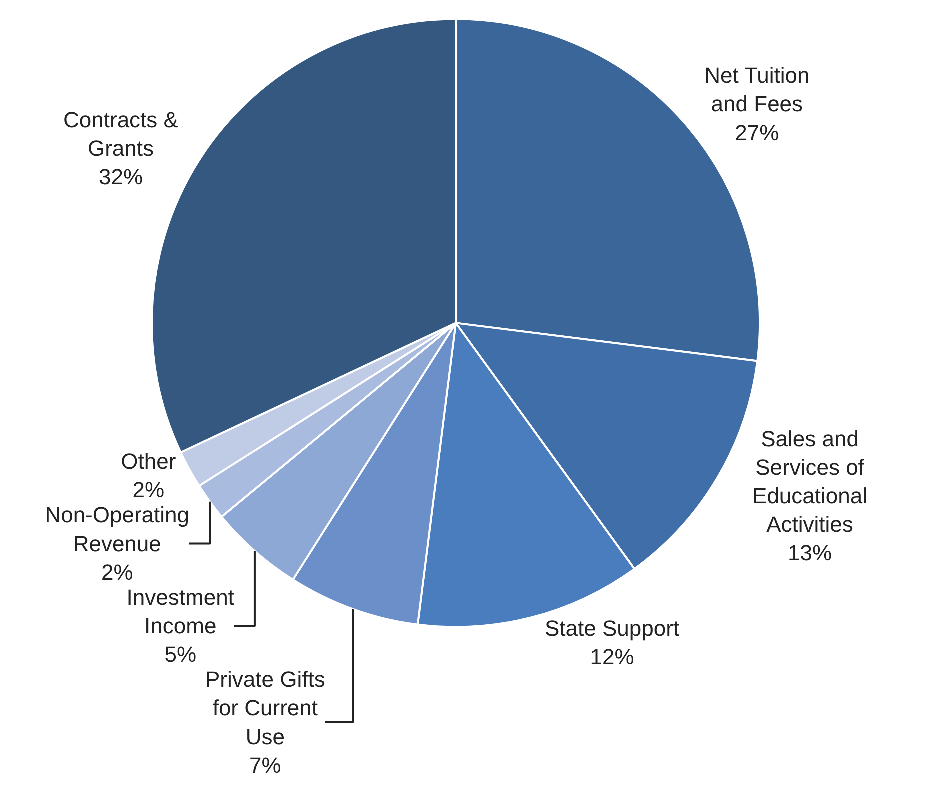 This screenshot has height=798, width=950. Describe the element at coordinates (810, 553) in the screenshot. I see `data-label: 13%` at that location.